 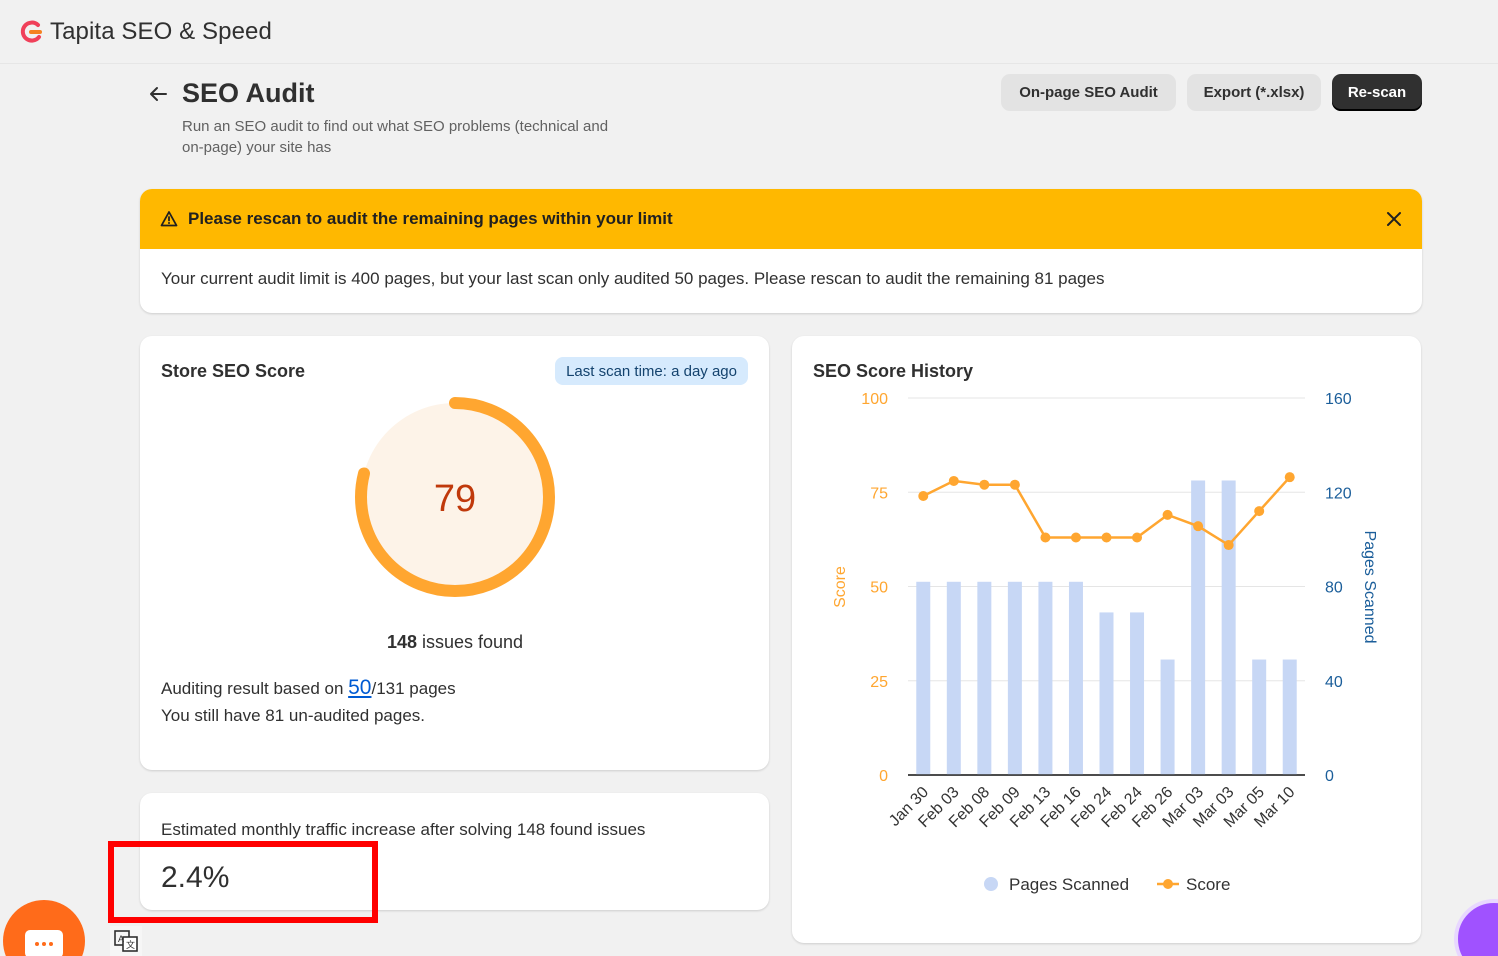 What do you see at coordinates (360, 687) in the screenshot?
I see `audited-pages-link: 50` at bounding box center [360, 687].